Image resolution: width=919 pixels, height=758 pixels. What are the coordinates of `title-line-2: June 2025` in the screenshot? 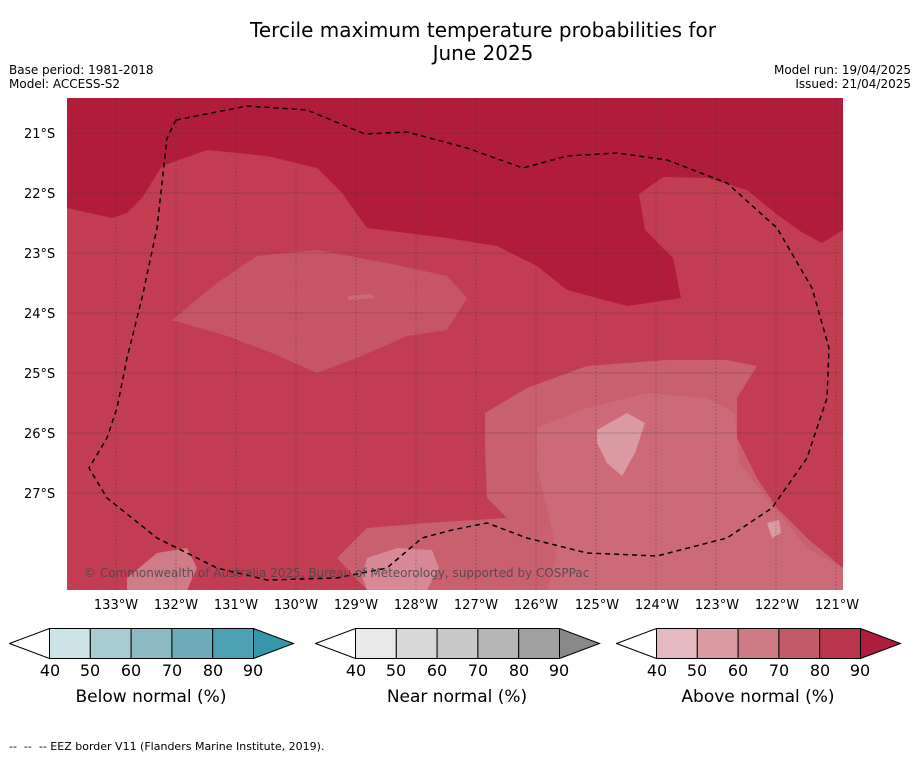 It's located at (483, 53).